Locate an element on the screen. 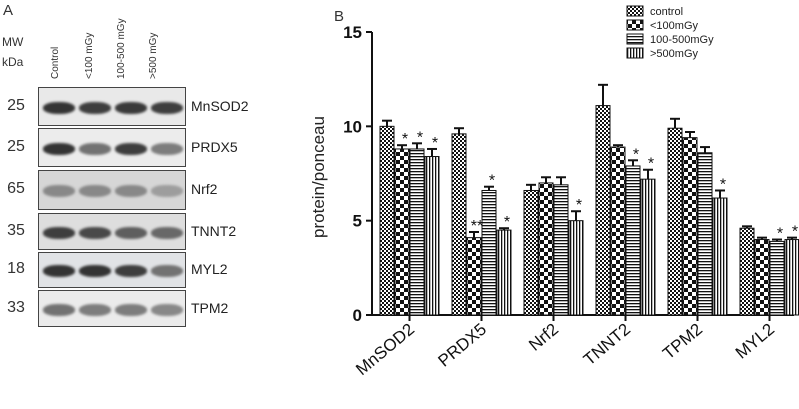 Image resolution: width=799 pixels, height=409 pixels. x-axis: MnSOD2 PRDX5 Nrf2 TNNT2 TPM2 MYL2 is located at coordinates (573, 346).